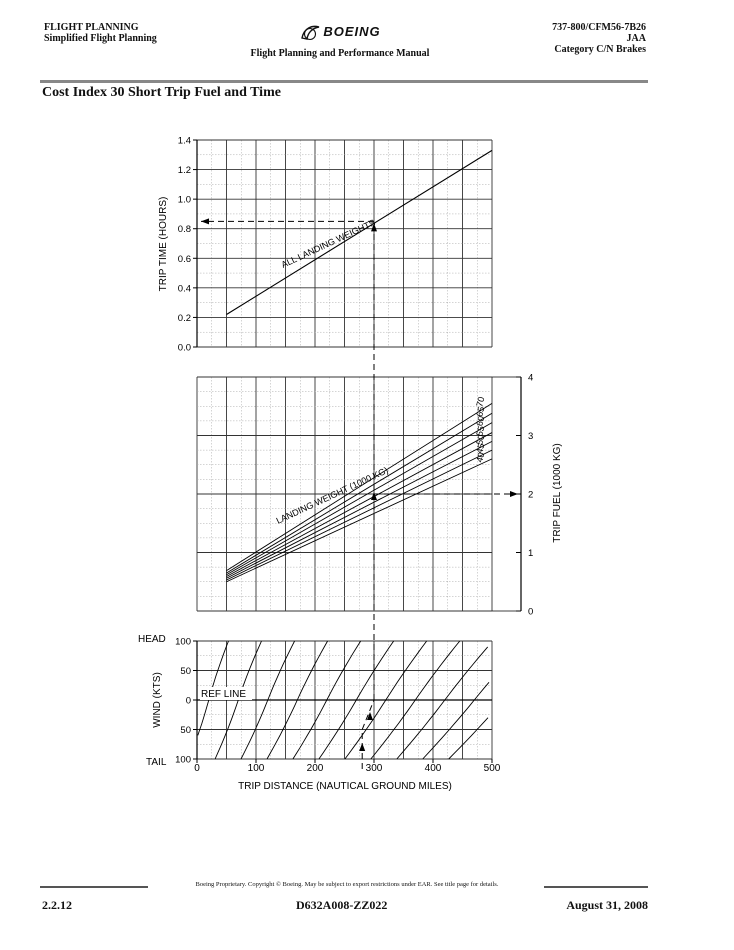  Describe the element at coordinates (480, 448) in the screenshot. I see `landing-weight-curve-label: 45` at that location.